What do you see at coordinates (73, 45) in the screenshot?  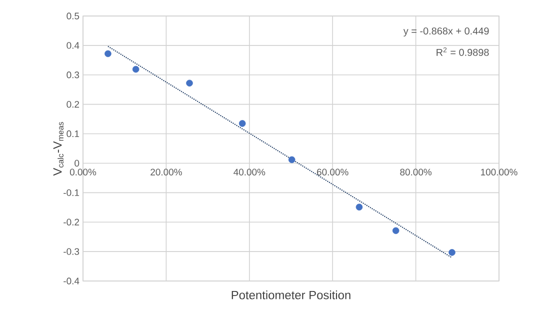 I see `y-tick-label: 0.4` at bounding box center [73, 45].